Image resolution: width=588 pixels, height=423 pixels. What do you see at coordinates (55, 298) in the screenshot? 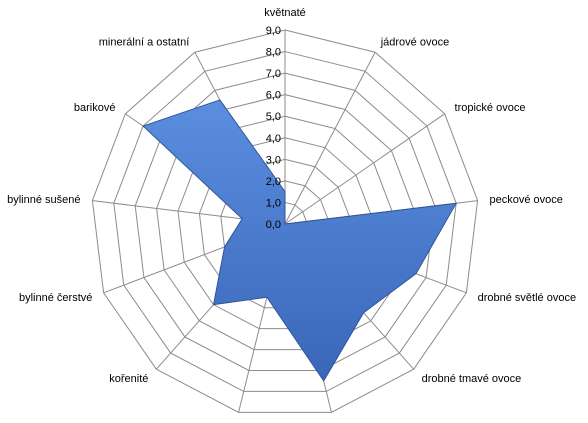
I see `category-label-9: bylinné čerstvé` at bounding box center [55, 298].